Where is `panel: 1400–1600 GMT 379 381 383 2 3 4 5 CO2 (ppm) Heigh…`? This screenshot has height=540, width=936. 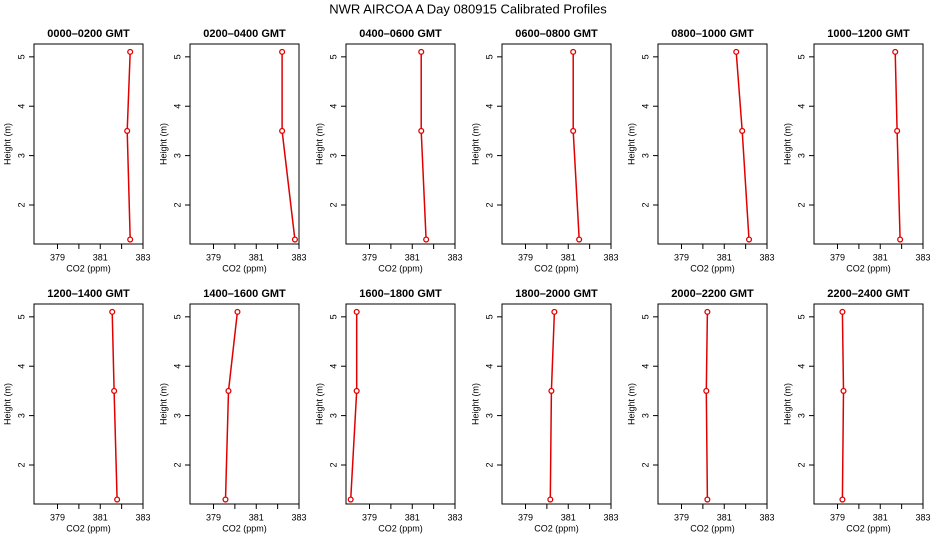 panel: 1400–1600 GMT 379 381 383 2 3 4 5 CO2 (ppm) Heigh… is located at coordinates (232, 410).